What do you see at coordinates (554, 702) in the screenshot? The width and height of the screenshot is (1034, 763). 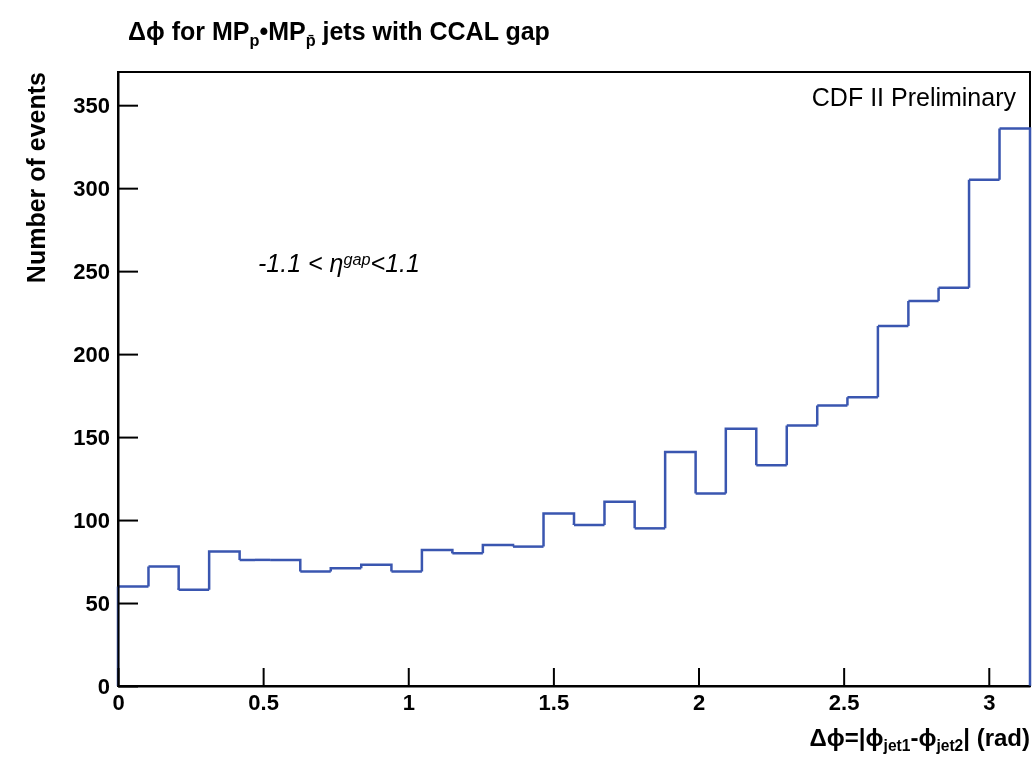 I see `x-tick-label: 1.5` at bounding box center [554, 702].